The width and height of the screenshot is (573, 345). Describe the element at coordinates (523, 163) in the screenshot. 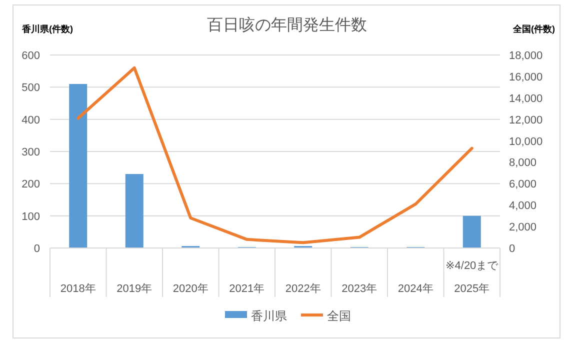

I see `y2-tick-label: 8,000` at that location.